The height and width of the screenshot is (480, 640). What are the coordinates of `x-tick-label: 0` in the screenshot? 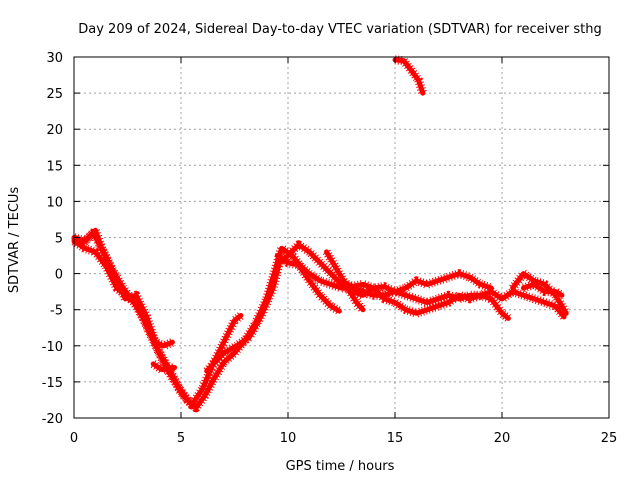 It's located at (74, 438).